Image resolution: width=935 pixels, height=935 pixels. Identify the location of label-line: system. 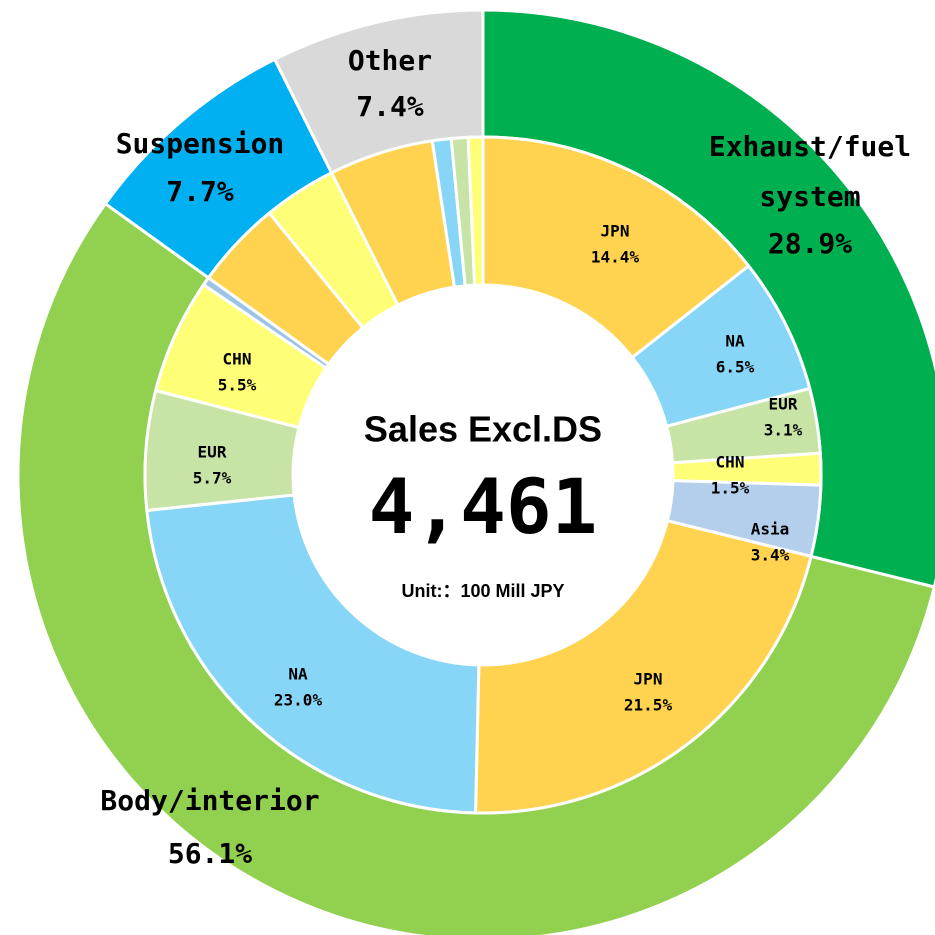
(809, 196).